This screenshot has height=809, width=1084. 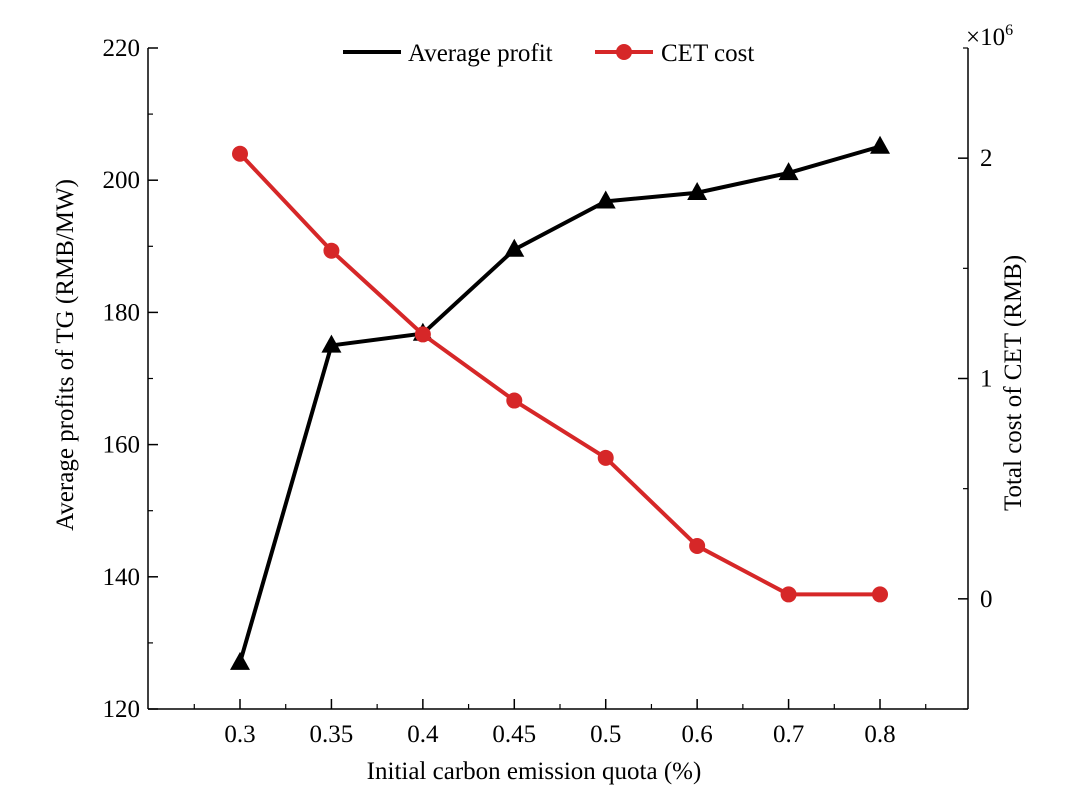 What do you see at coordinates (122, 312) in the screenshot?
I see `left-tick-label: 180` at bounding box center [122, 312].